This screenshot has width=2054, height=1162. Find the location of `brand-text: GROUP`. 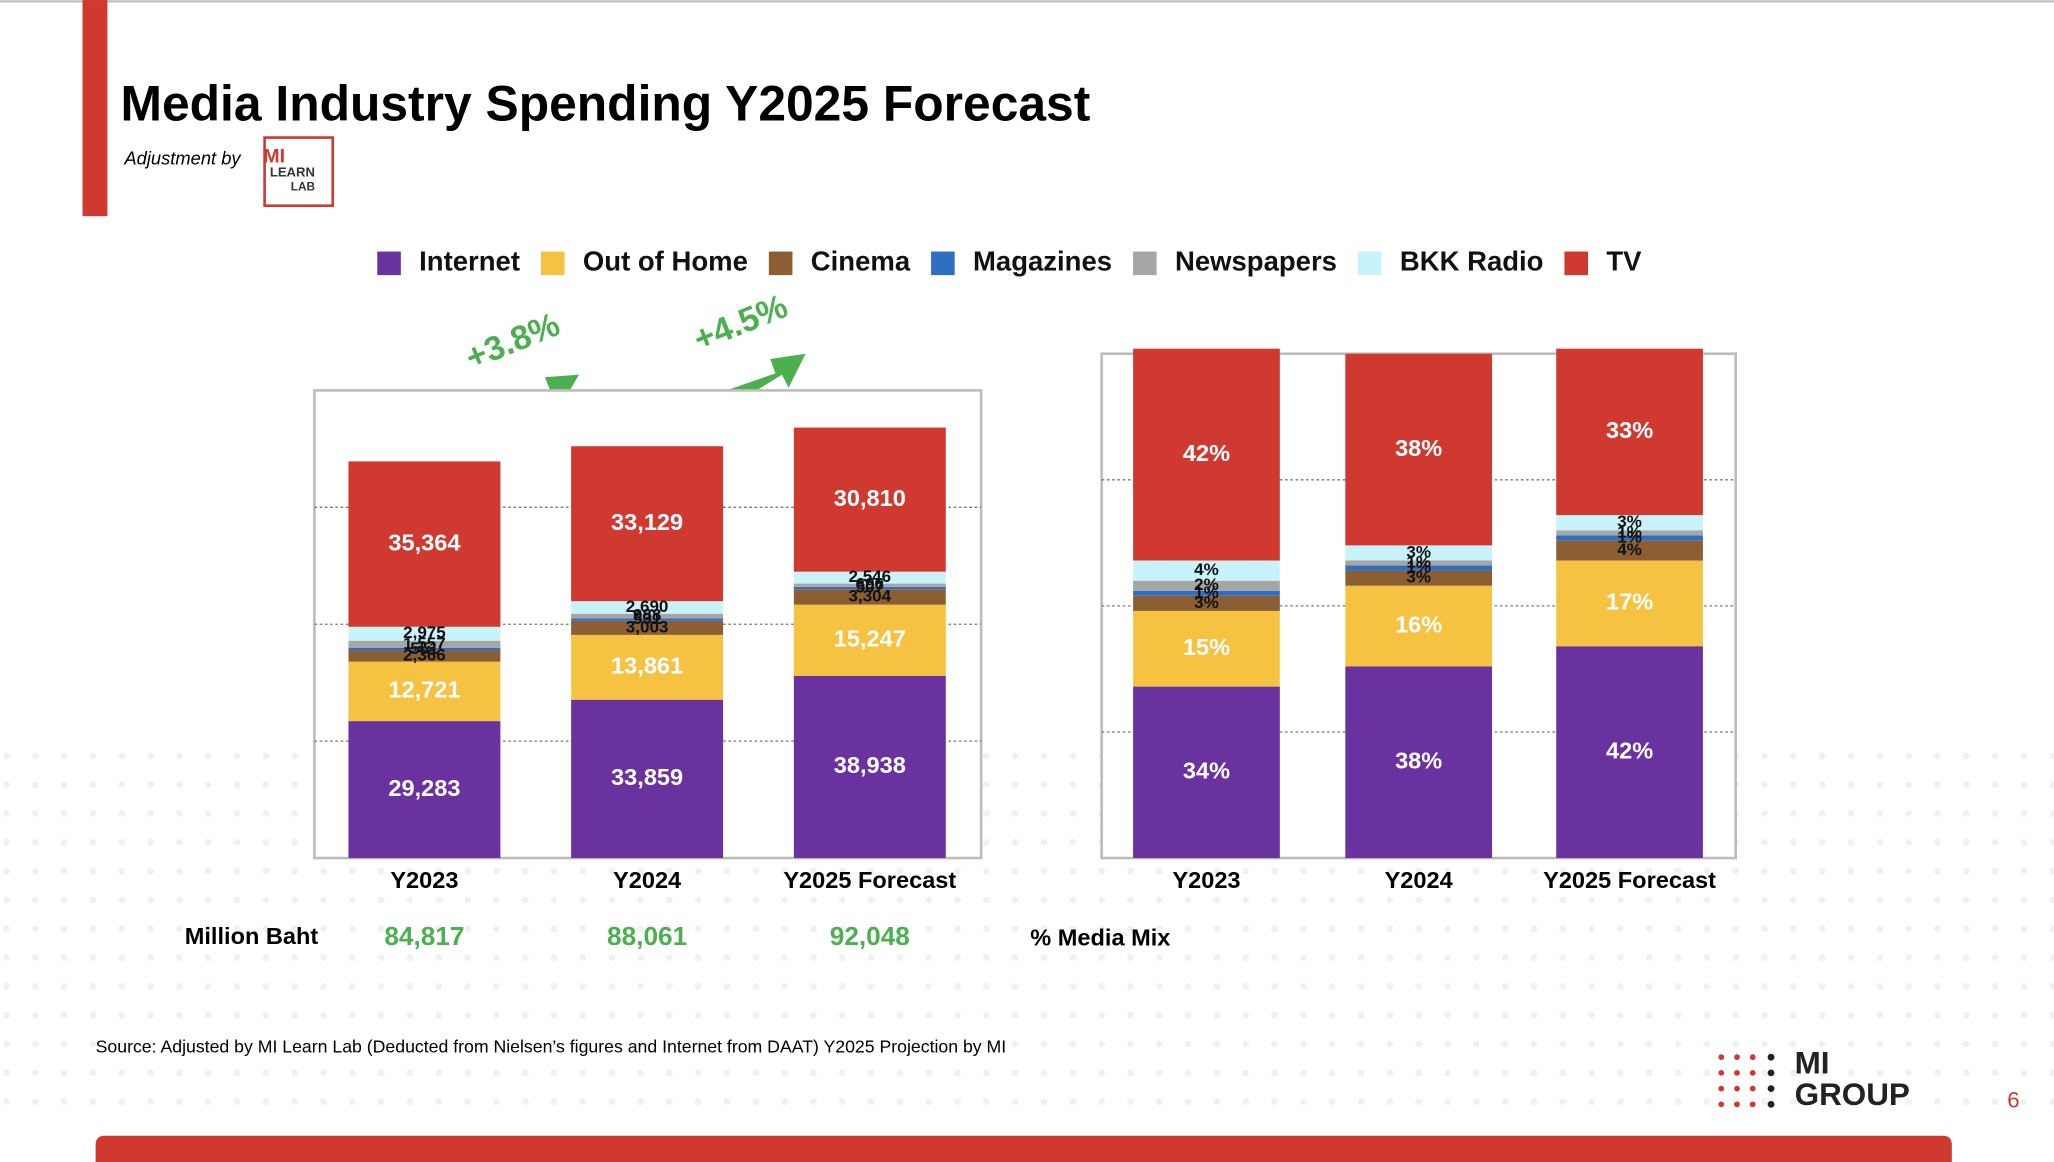

brand-text: GROUP is located at coordinates (1852, 1094).